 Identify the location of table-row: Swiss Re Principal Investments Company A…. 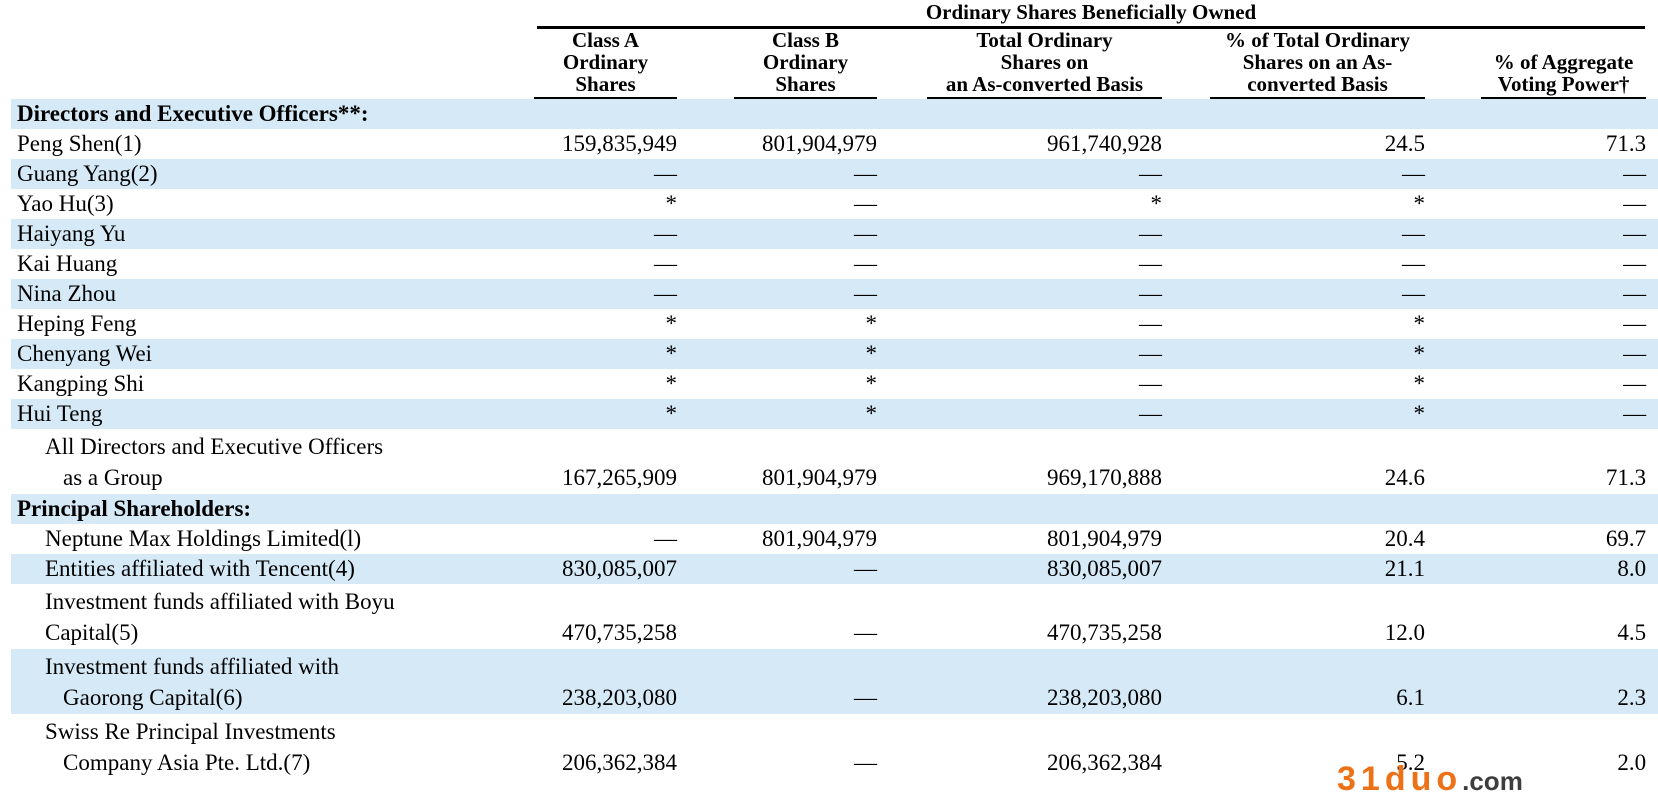
(829, 746).